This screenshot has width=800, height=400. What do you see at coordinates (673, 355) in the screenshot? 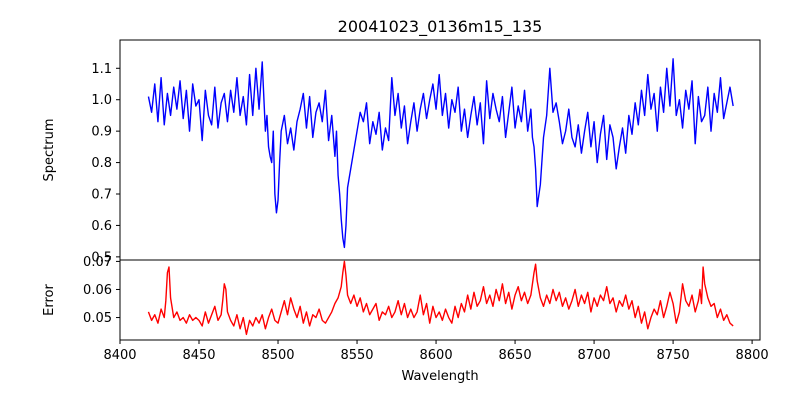
I see `x-tick-label: 8750` at bounding box center [673, 355].